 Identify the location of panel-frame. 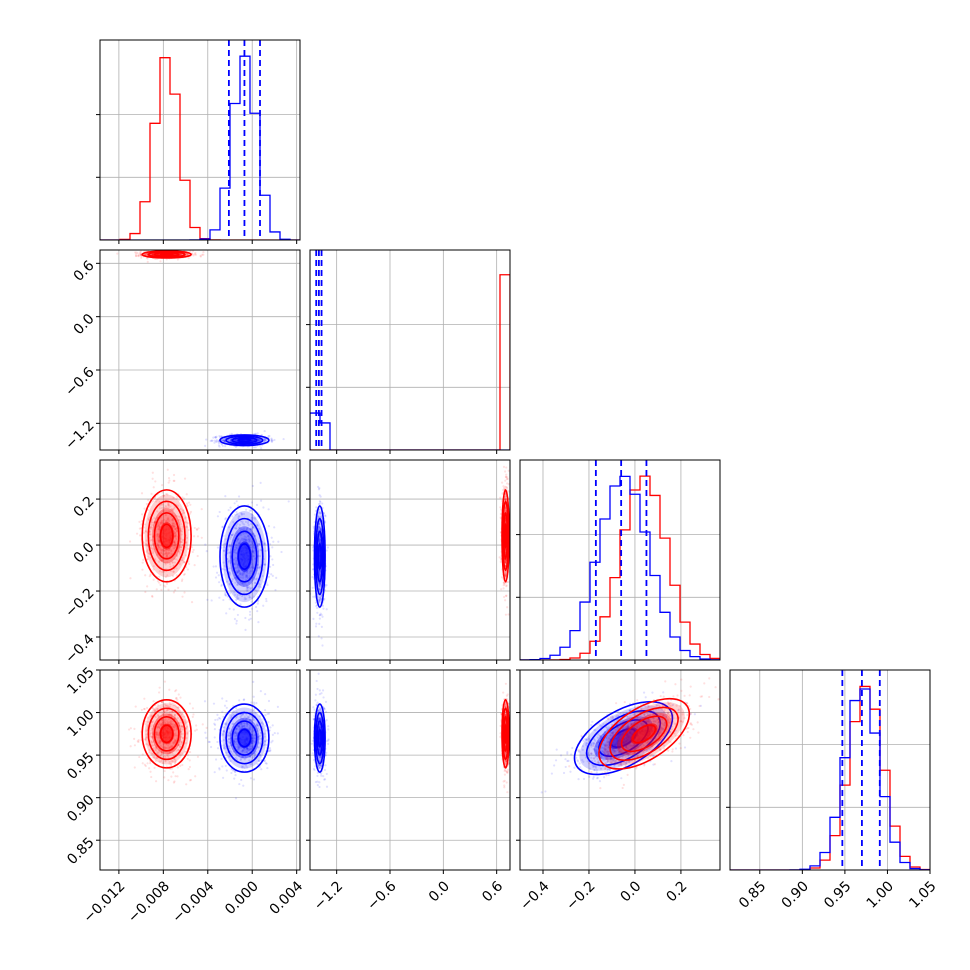
(200, 140).